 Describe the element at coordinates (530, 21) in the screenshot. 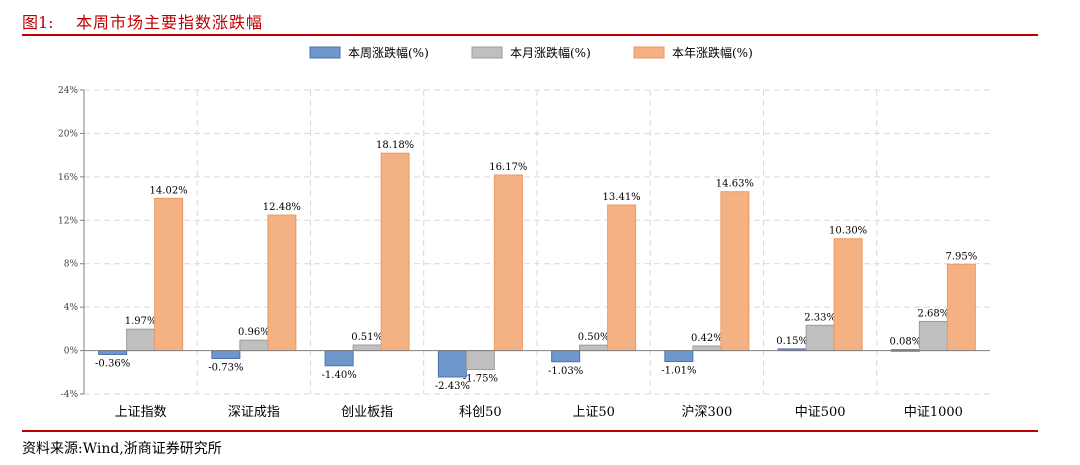

I see `figure-title-bar: 图1: 本周市场主要指数涨跌幅` at that location.